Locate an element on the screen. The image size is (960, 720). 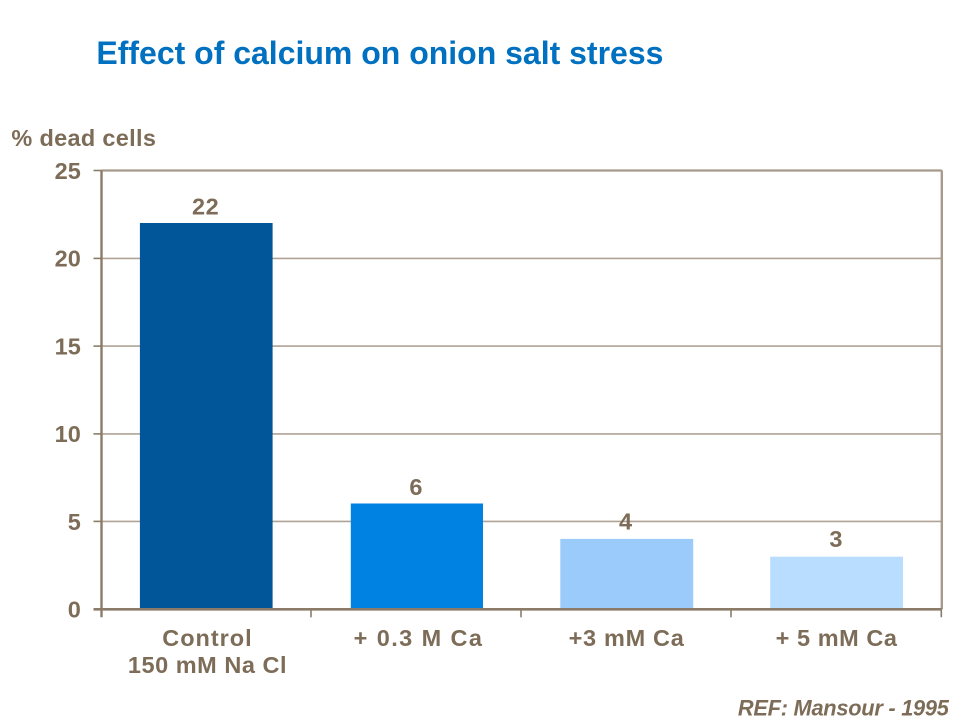
svg-text: 0 is located at coordinates (74, 610).